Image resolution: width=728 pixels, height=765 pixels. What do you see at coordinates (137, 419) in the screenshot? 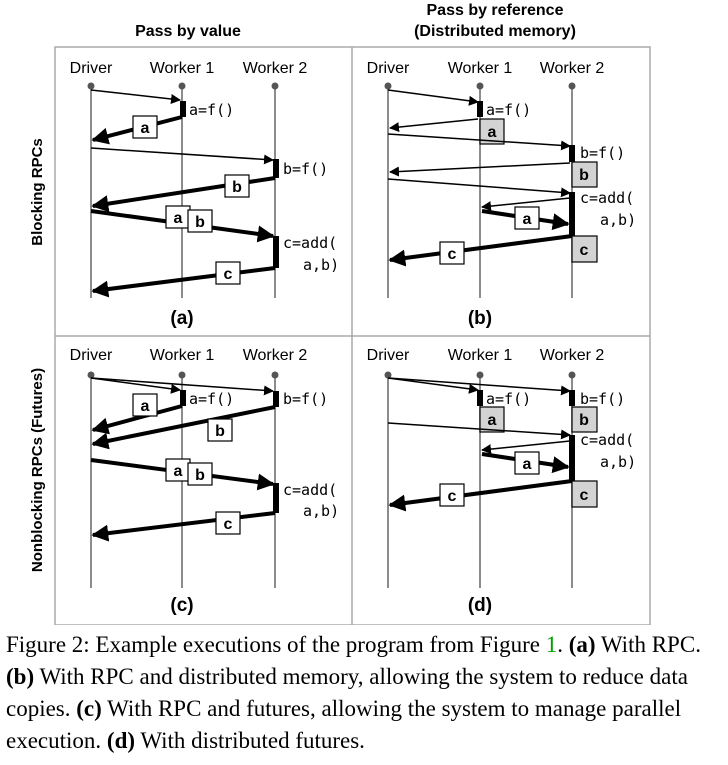
I see `return-arrow-a` at bounding box center [137, 419].